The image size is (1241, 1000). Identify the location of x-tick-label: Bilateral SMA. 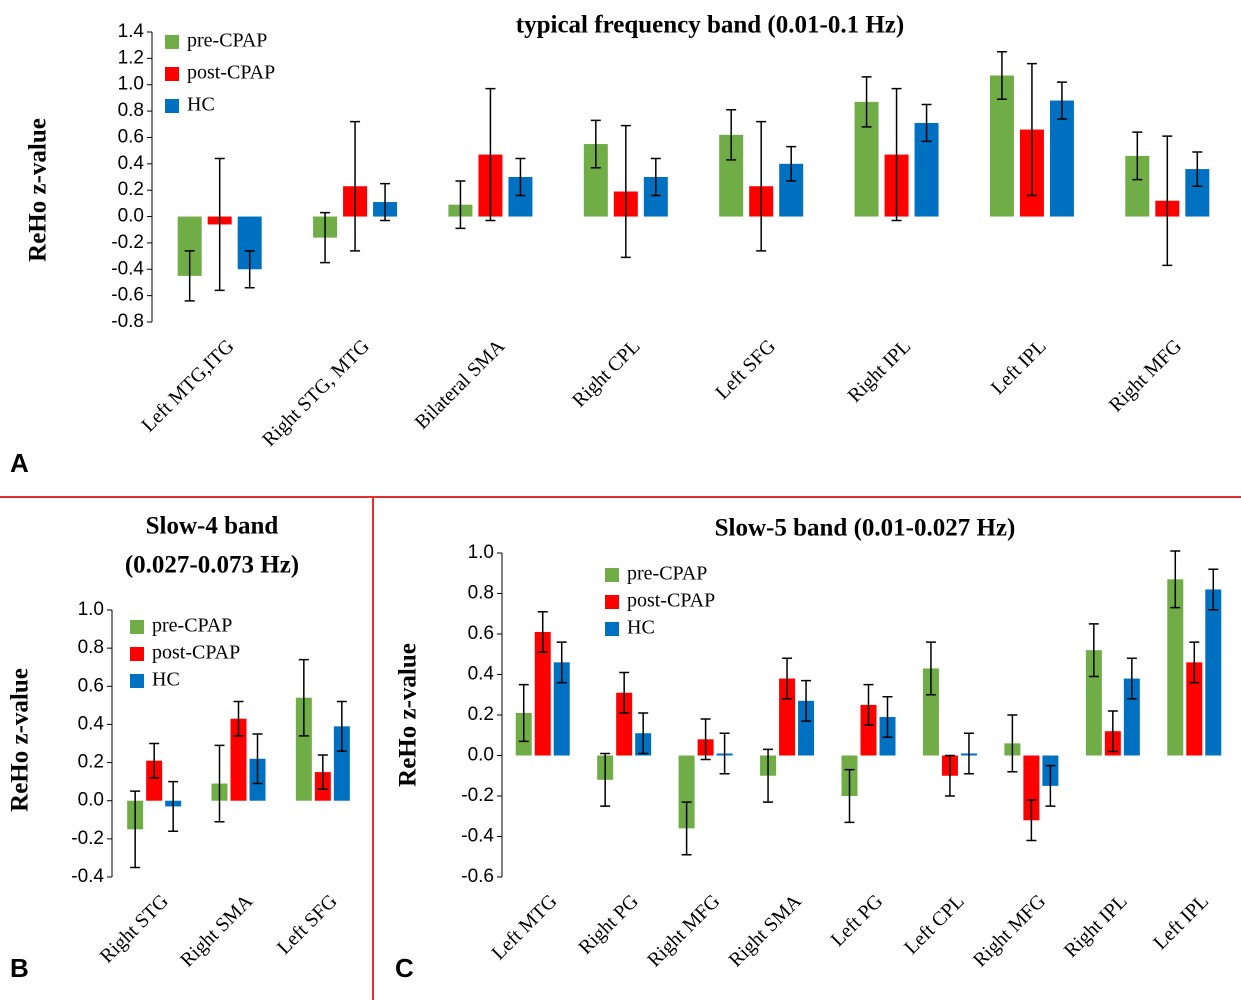
(460, 384).